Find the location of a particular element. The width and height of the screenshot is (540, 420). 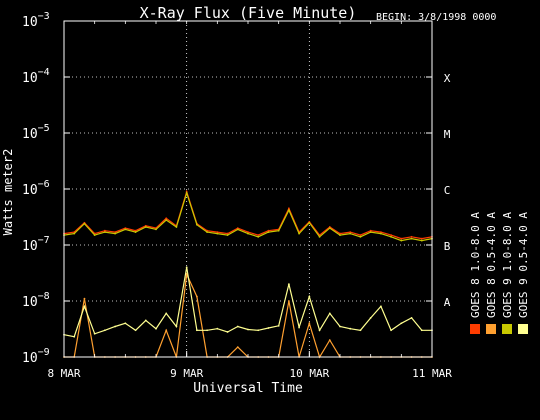

x-tick-label: 10 MAR is located at coordinates (309, 373).